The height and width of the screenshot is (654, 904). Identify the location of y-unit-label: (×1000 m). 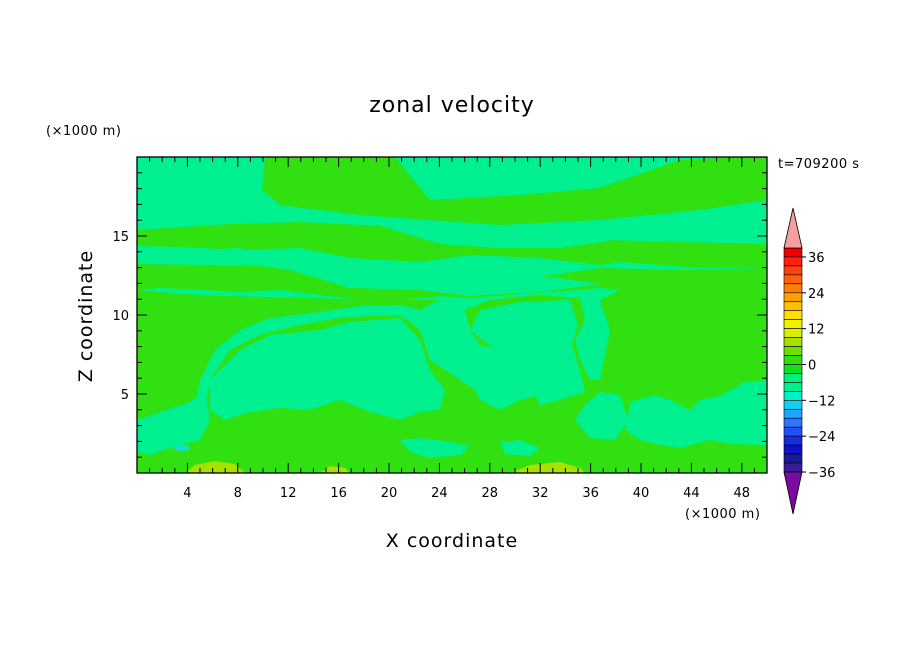
(83, 131).